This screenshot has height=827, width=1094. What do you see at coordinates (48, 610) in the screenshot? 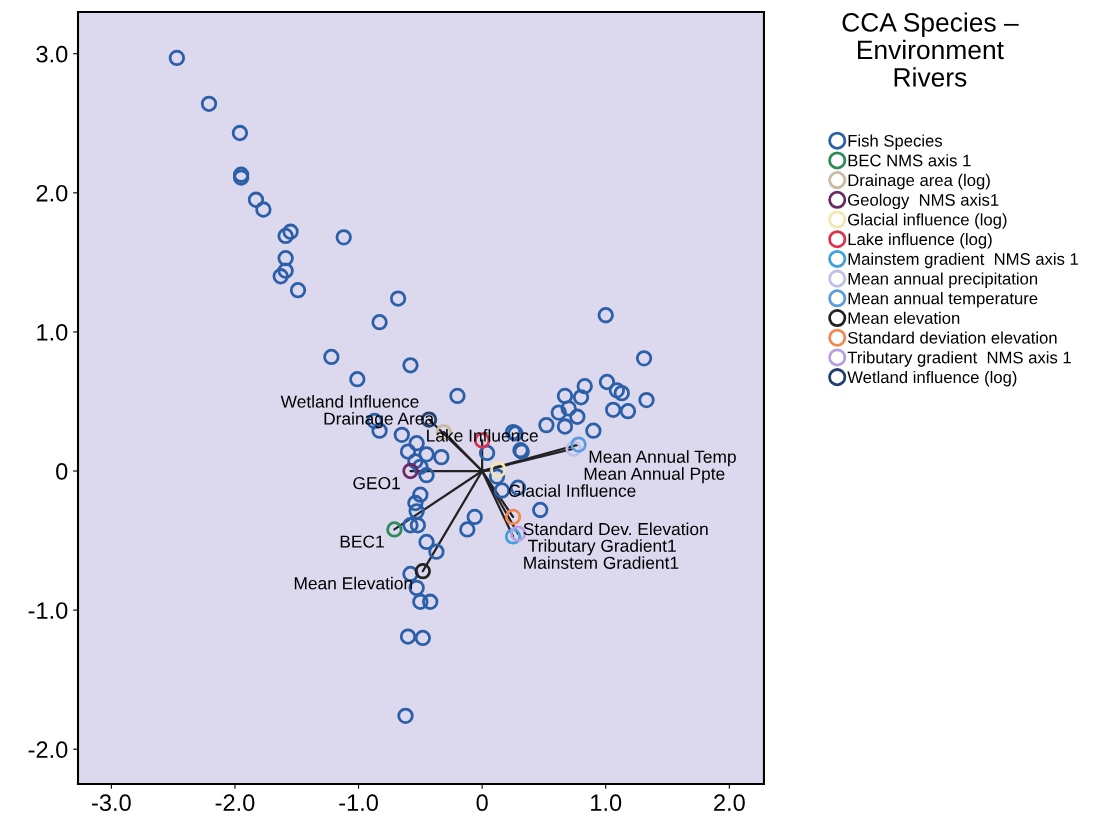
I see `y-tick-label: -1.0` at bounding box center [48, 610].